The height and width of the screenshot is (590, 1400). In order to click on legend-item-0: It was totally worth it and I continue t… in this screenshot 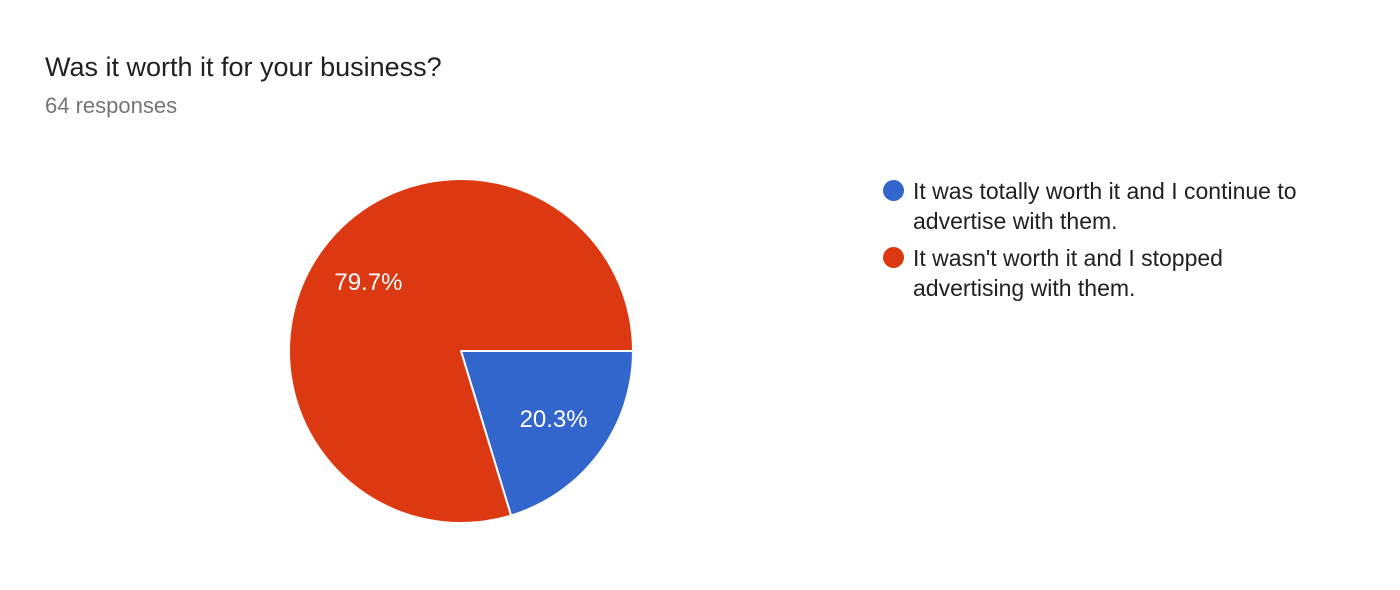, I will do `click(1098, 206)`.